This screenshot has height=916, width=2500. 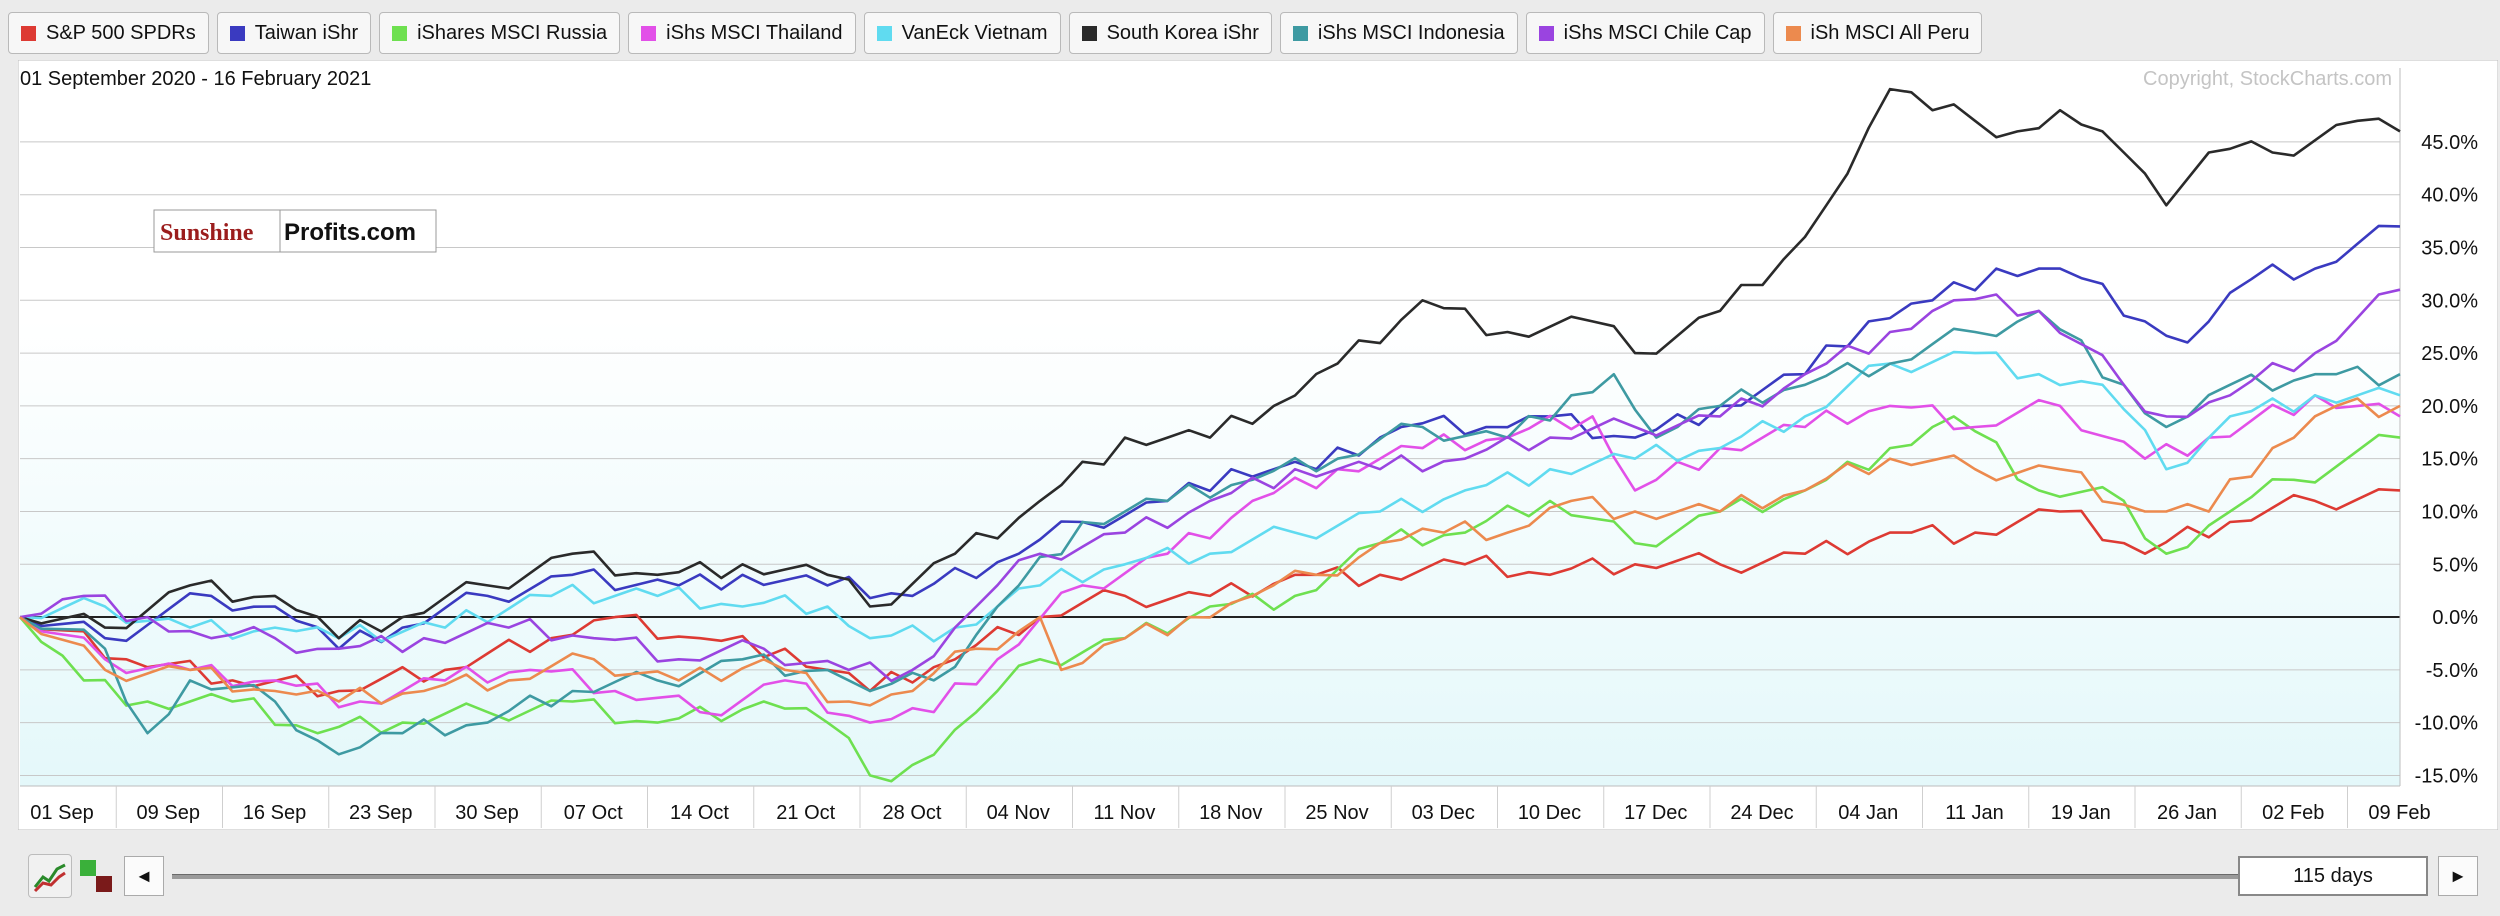 What do you see at coordinates (306, 32) in the screenshot?
I see `legend-label: Taiwan iShr` at bounding box center [306, 32].